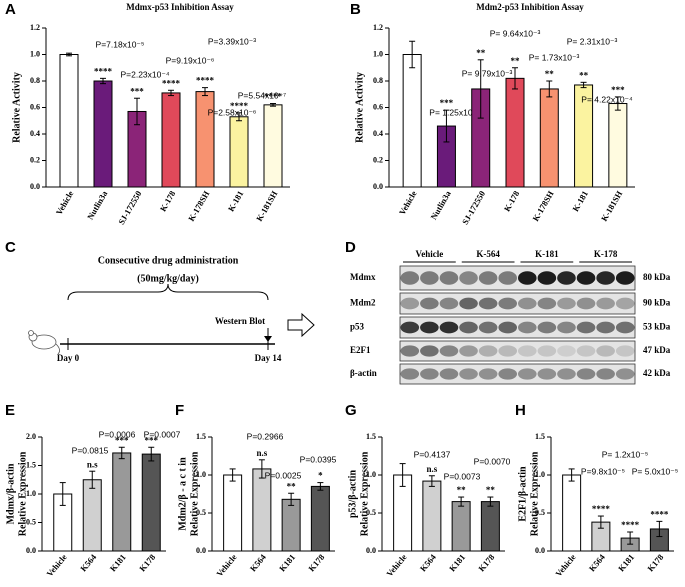  I want to click on panel-label: H, so click(520, 410).